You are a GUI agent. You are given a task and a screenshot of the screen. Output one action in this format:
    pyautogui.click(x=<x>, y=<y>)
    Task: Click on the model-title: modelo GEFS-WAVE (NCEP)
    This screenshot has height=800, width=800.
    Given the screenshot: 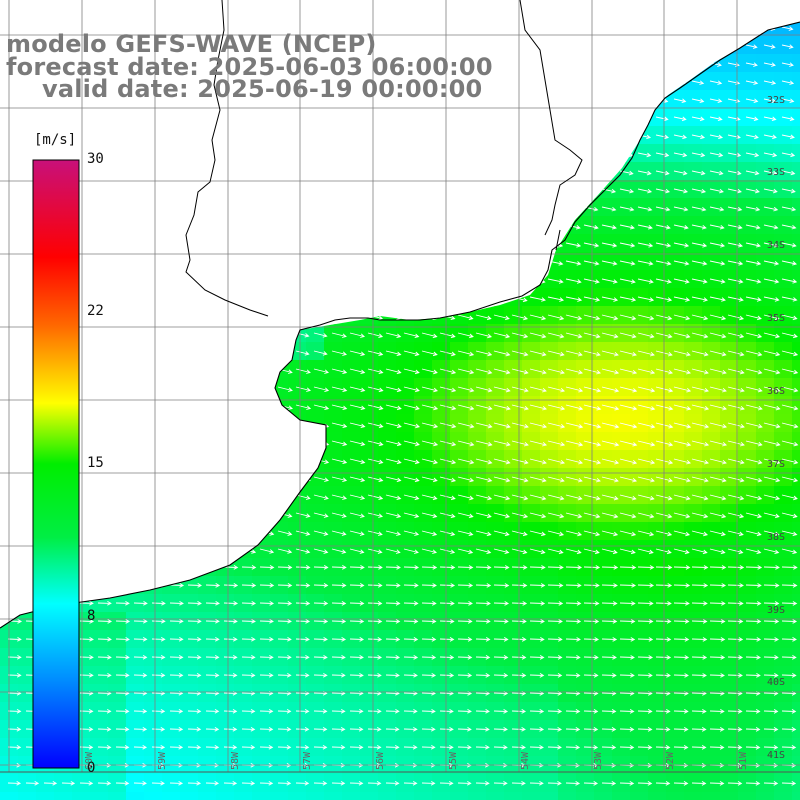 What is the action you would take?
    pyautogui.click(x=191, y=44)
    